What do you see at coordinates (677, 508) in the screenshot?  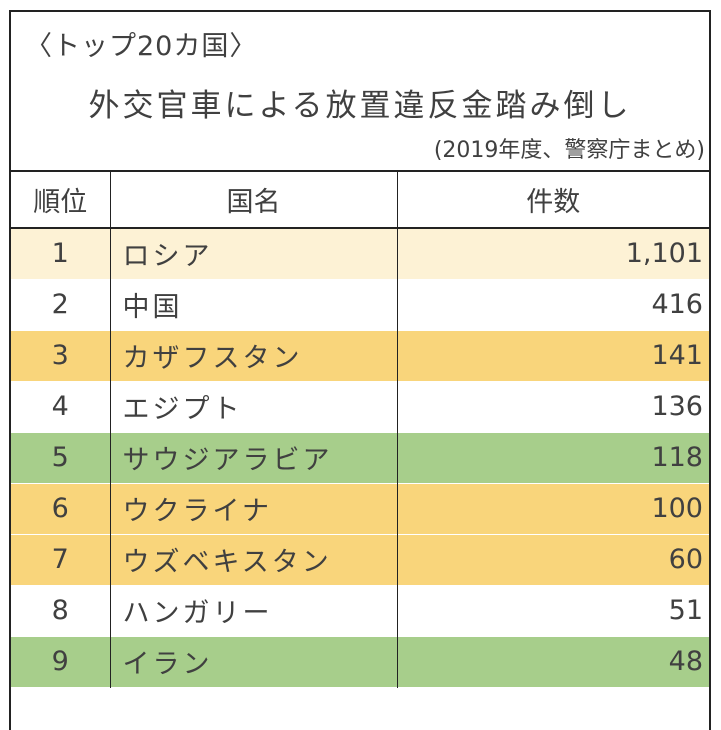 I see `count-cell: 100` at bounding box center [677, 508].